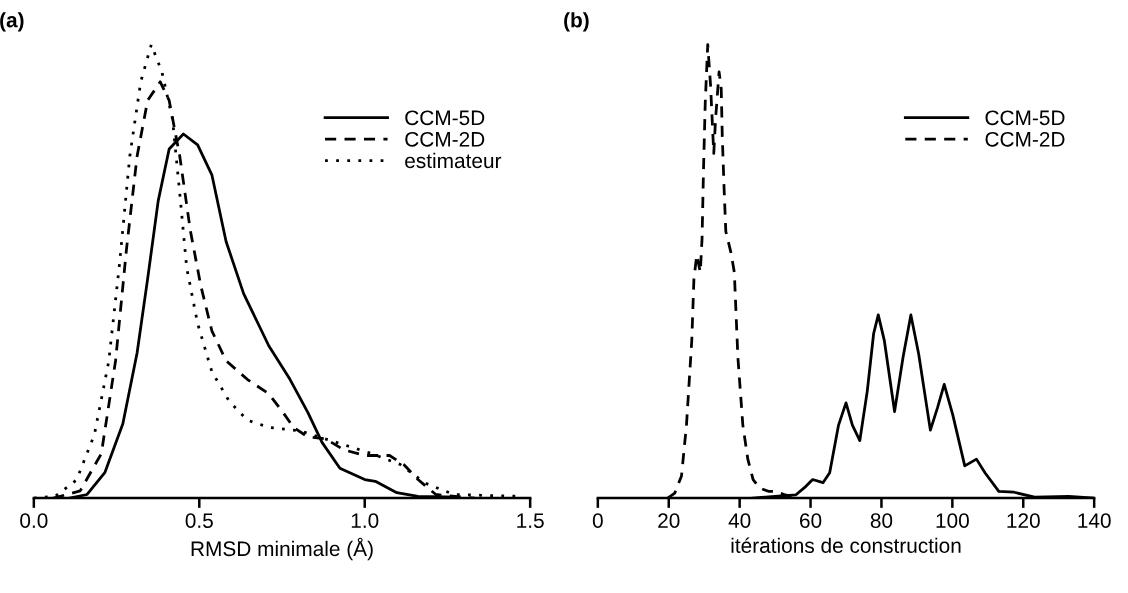 This screenshot has width=1128, height=593. What do you see at coordinates (199, 521) in the screenshot?
I see `x-tick-label: 0.5` at bounding box center [199, 521].